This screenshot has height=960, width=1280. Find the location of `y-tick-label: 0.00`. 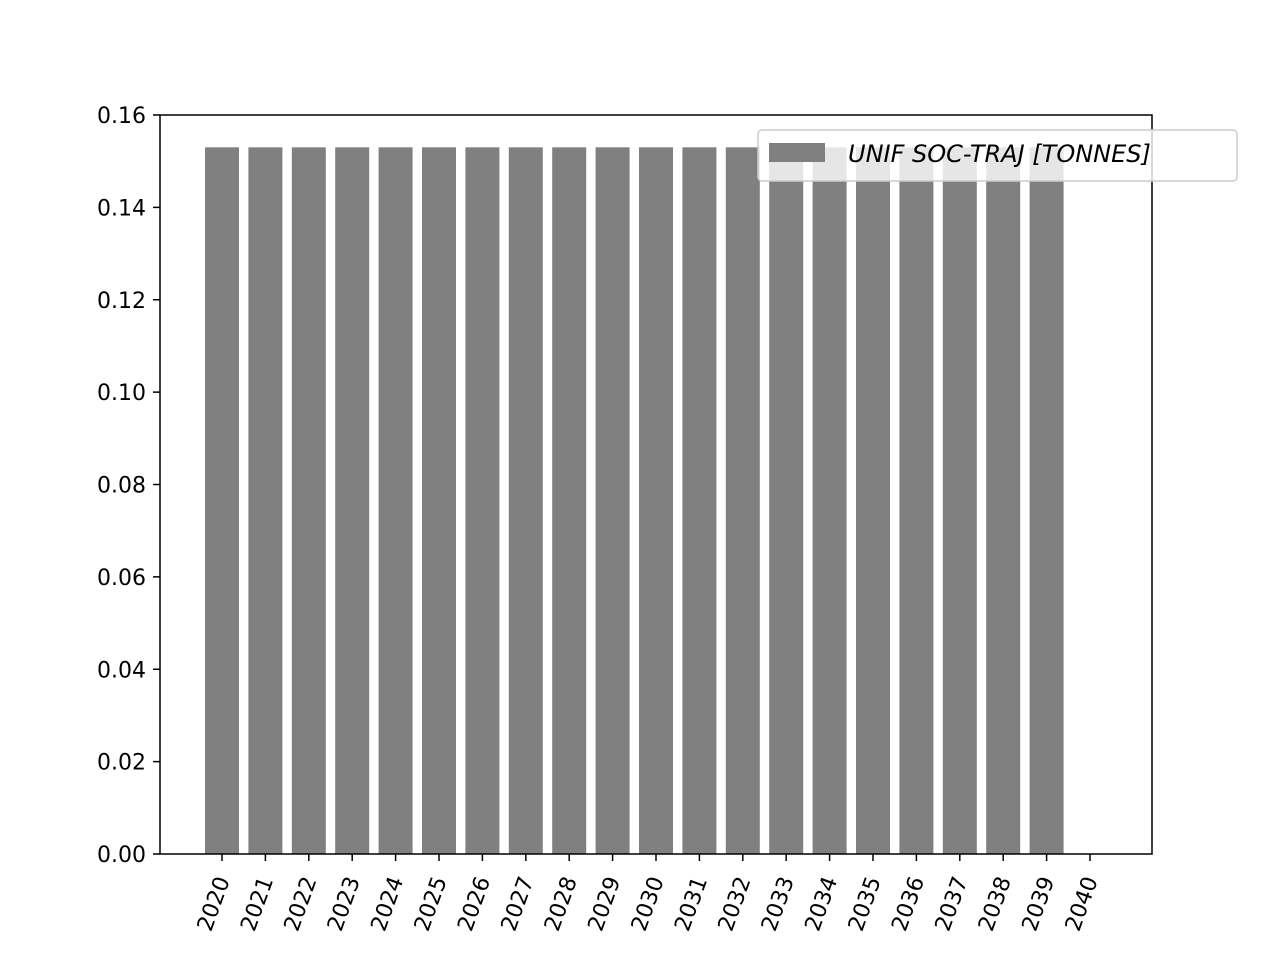

y-tick-label: 0.00 is located at coordinates (121, 855).